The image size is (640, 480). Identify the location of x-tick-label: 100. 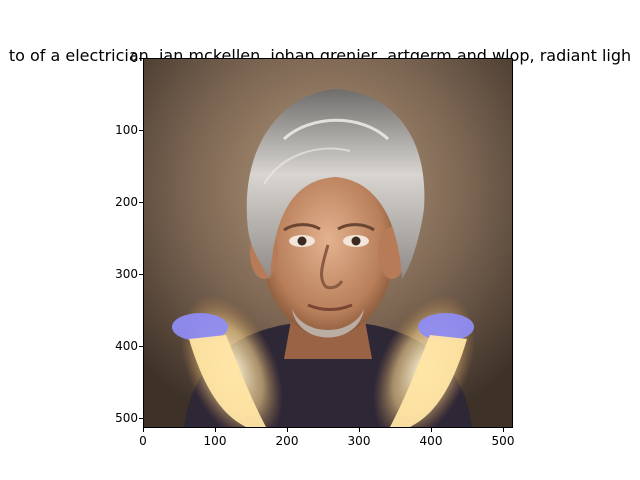
(215, 441).